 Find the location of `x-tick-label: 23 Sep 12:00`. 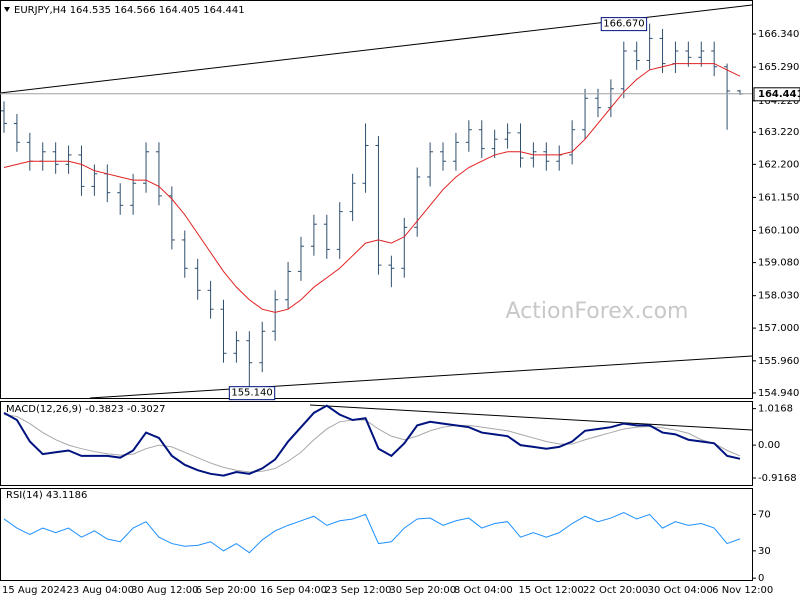

x-tick-label: 23 Sep 12:00 is located at coordinates (358, 590).